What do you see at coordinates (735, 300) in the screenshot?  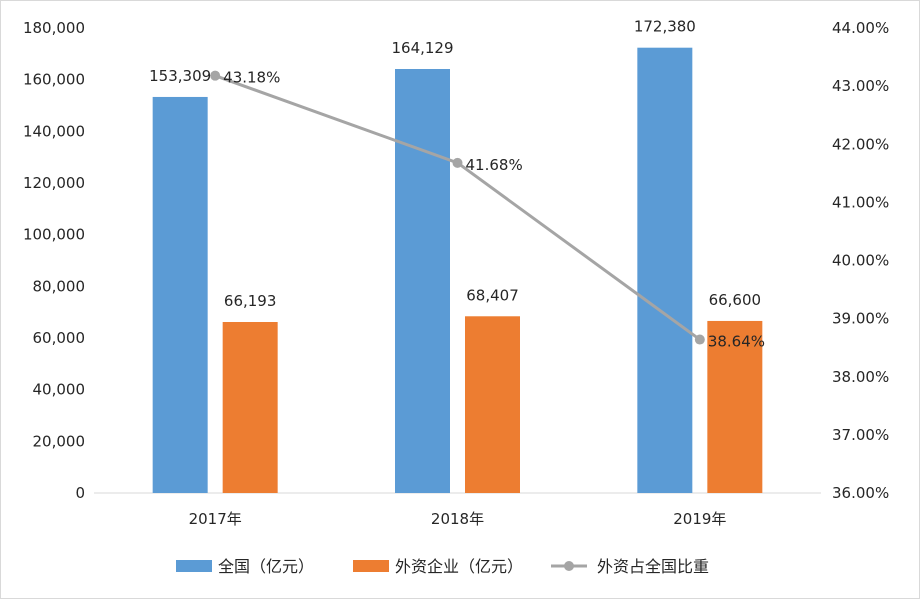 I see `bar-value-label: 66,600` at bounding box center [735, 300].